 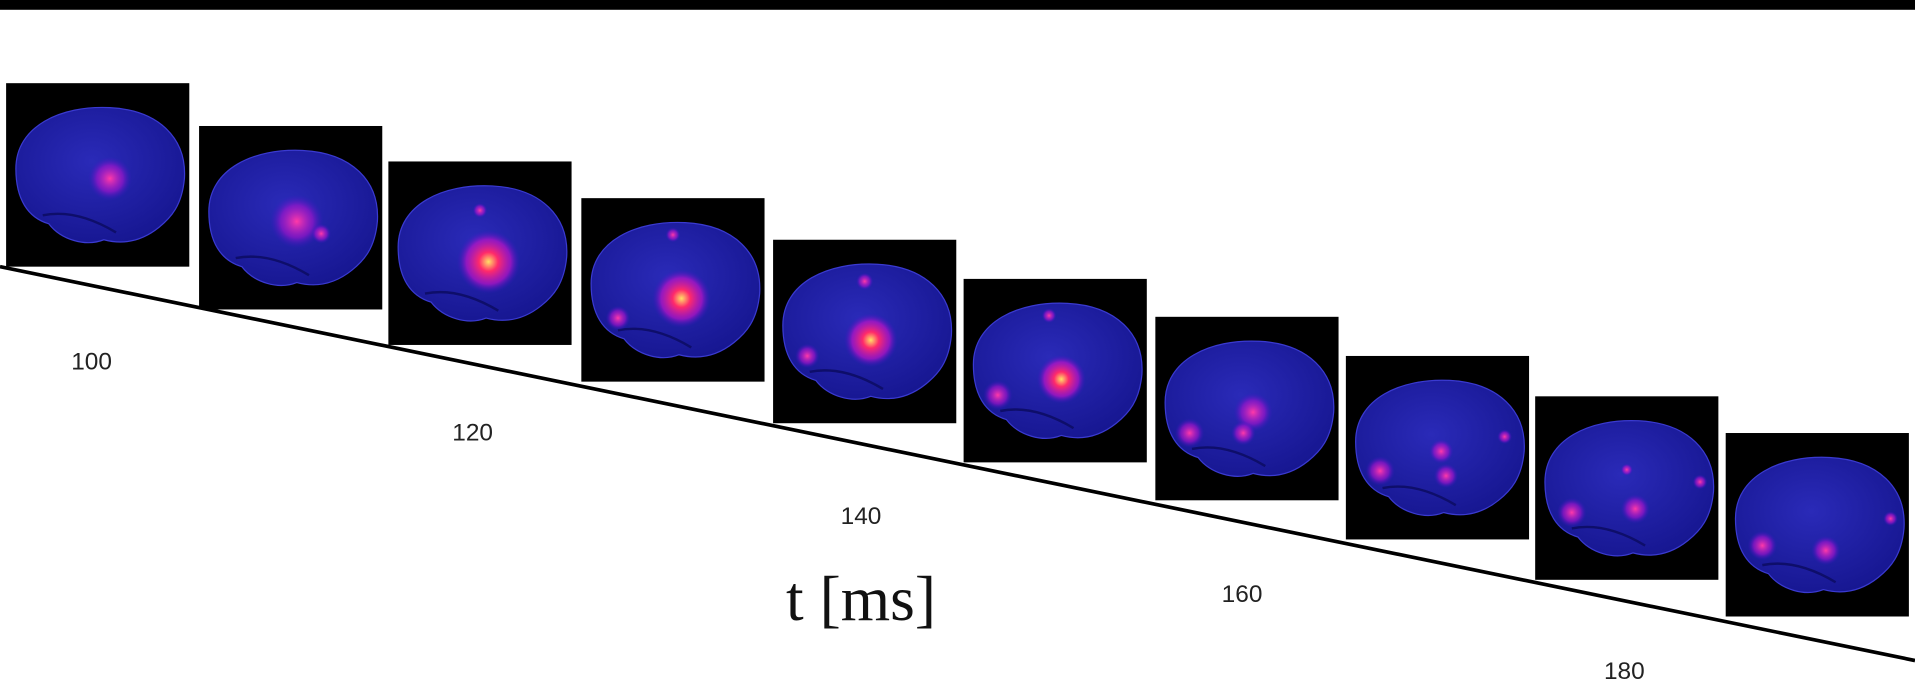 What do you see at coordinates (957, 5) in the screenshot?
I see `top-bar` at bounding box center [957, 5].